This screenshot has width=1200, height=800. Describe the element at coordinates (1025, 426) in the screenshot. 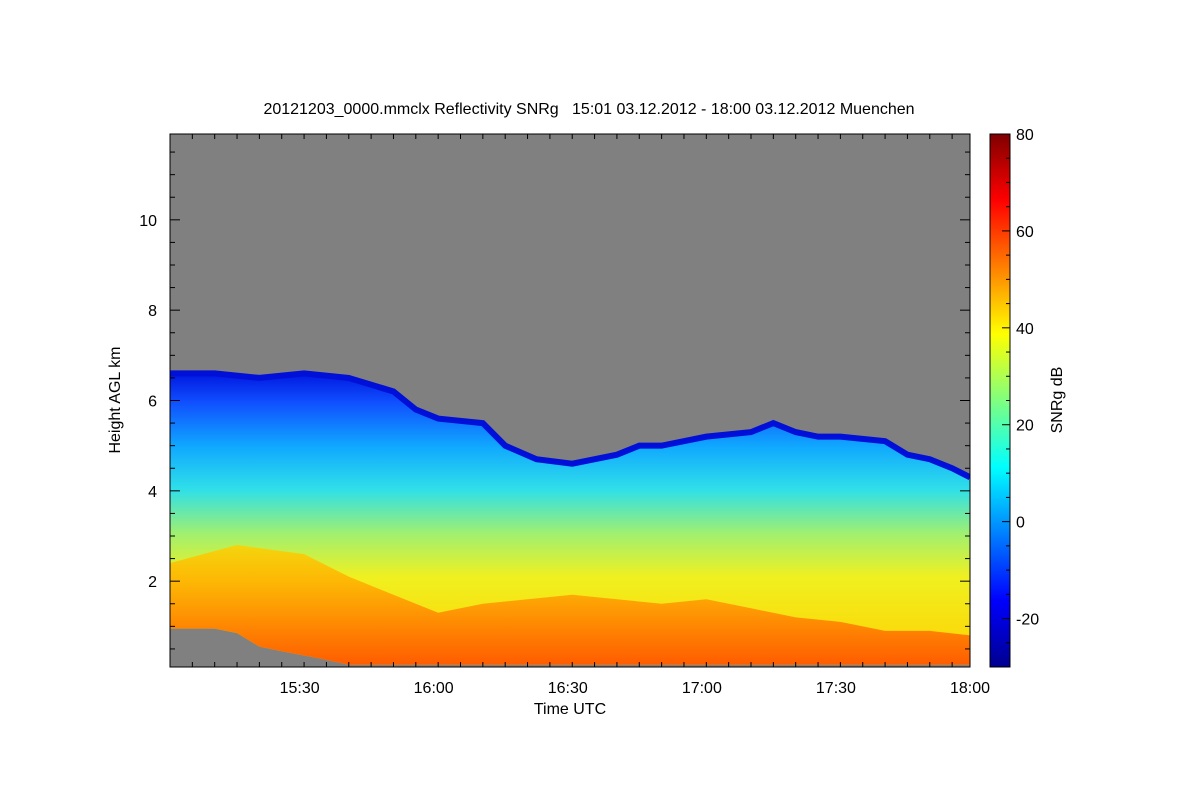

I see `colorbar-tick-label: 20` at that location.